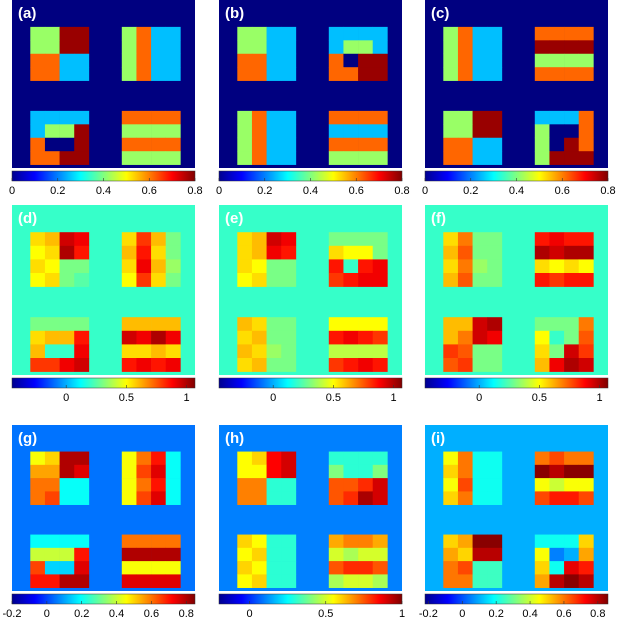 The width and height of the screenshot is (624, 634). I want to click on colorbar-tick-label: 0.2, so click(81, 614).